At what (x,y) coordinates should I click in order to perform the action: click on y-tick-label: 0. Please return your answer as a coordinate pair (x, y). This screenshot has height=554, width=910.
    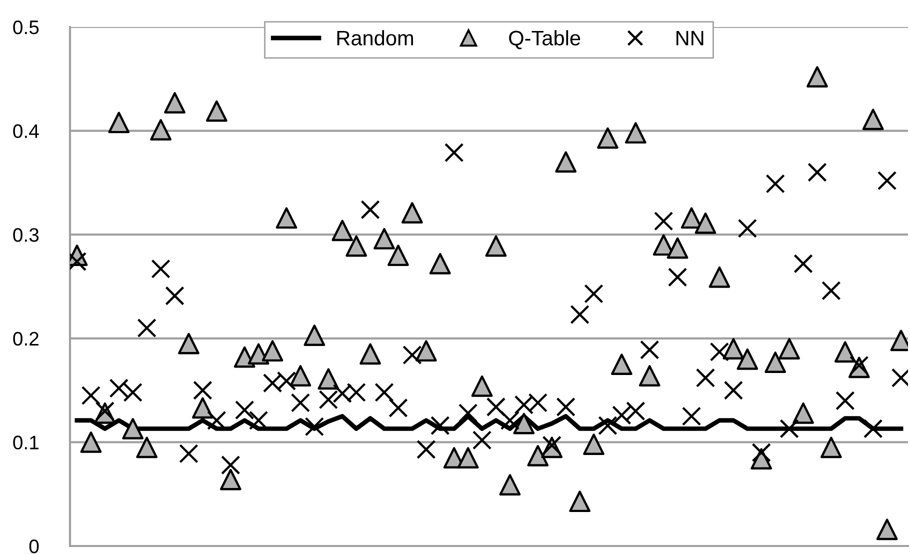
    Looking at the image, I should click on (34, 546).